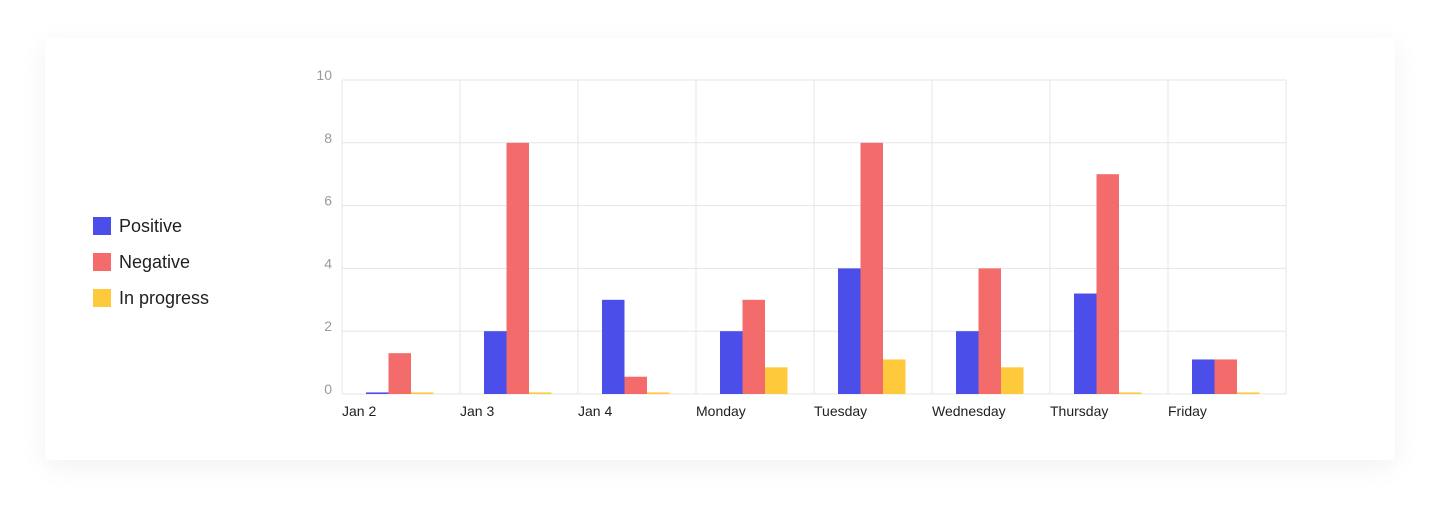 This screenshot has width=1440, height=521. I want to click on x-tick-label-tuesday: Tuesday, so click(840, 411).